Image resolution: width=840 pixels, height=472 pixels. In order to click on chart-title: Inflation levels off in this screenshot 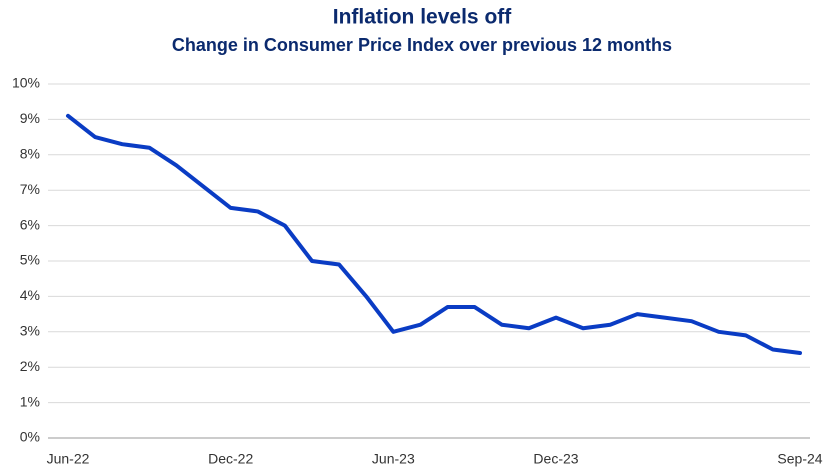, I will do `click(423, 17)`.